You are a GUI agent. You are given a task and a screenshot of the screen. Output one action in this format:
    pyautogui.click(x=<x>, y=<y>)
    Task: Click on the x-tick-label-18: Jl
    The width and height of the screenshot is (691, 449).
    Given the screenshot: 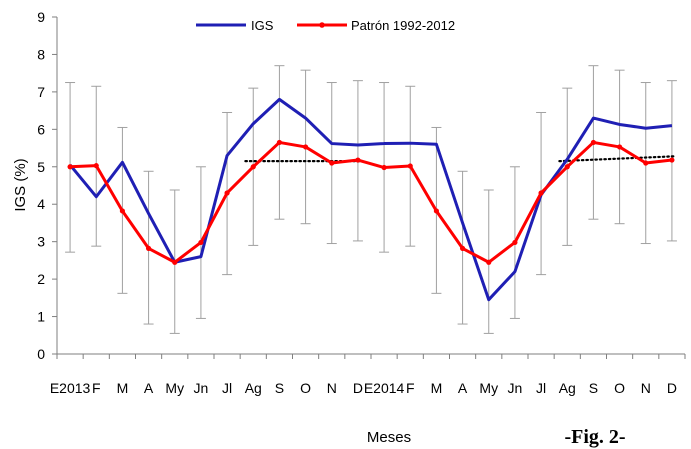 What is the action you would take?
    pyautogui.click(x=541, y=388)
    